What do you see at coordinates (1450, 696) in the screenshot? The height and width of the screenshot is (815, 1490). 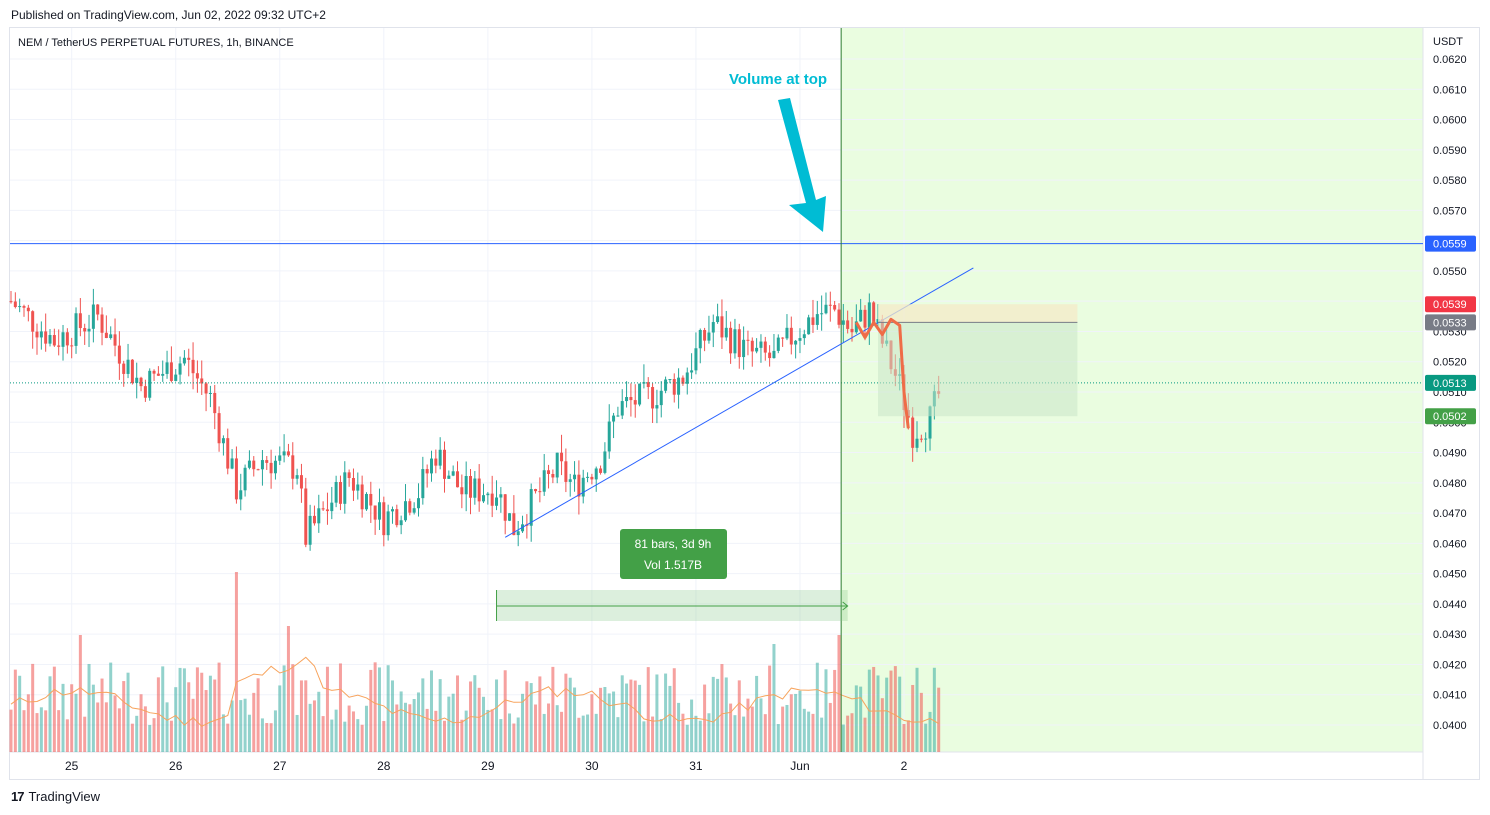 I see `price-tick-label: 0.0410` at bounding box center [1450, 696].